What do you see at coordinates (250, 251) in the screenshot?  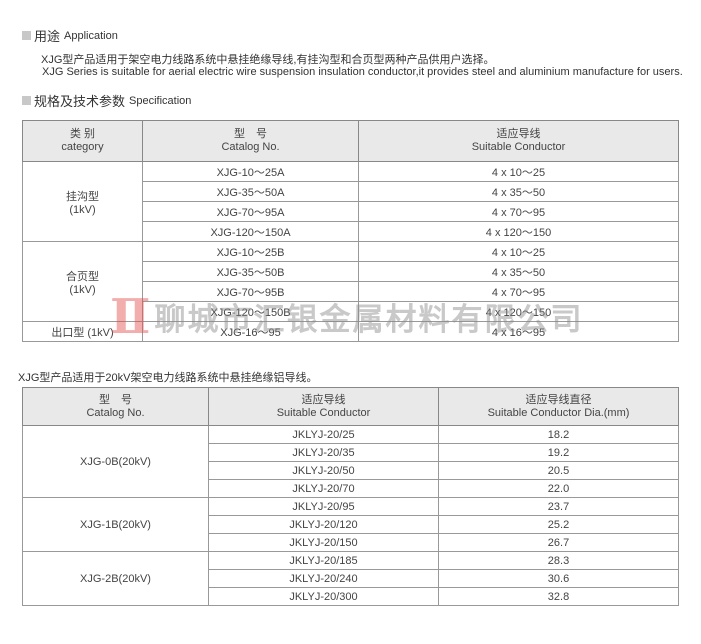 I see `cell-col2: XJG-10～25B` at bounding box center [250, 251].